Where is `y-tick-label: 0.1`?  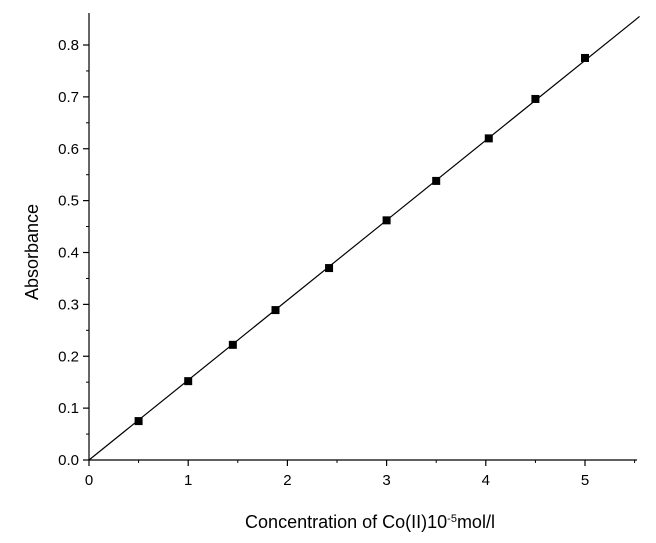 y-tick-label: 0.1 is located at coordinates (68, 408).